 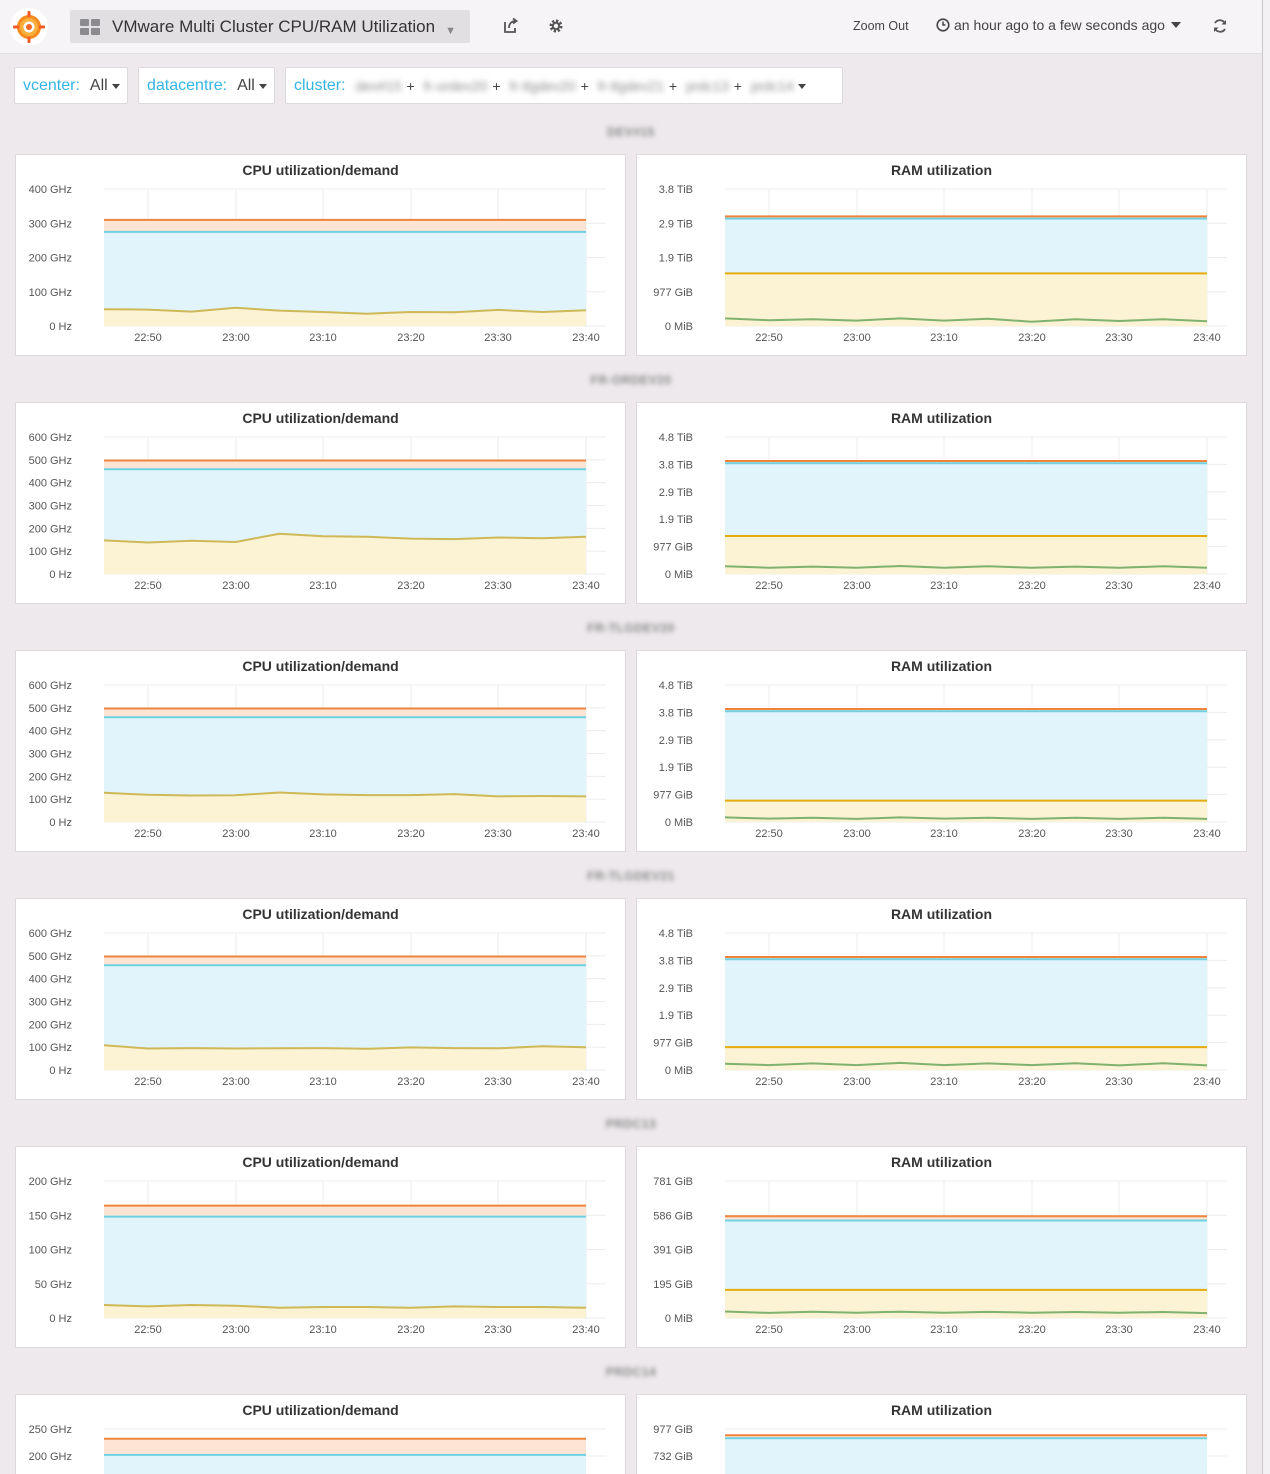 What do you see at coordinates (1058, 25) in the screenshot?
I see `time-range-picker: an hour ago to a few seconds ago` at bounding box center [1058, 25].